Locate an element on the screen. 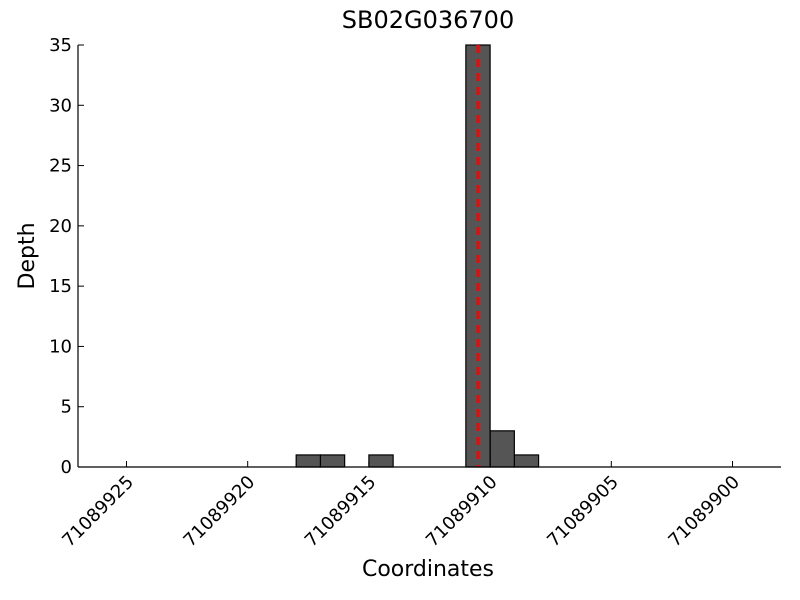  y-tick-label: 25 is located at coordinates (60, 166).